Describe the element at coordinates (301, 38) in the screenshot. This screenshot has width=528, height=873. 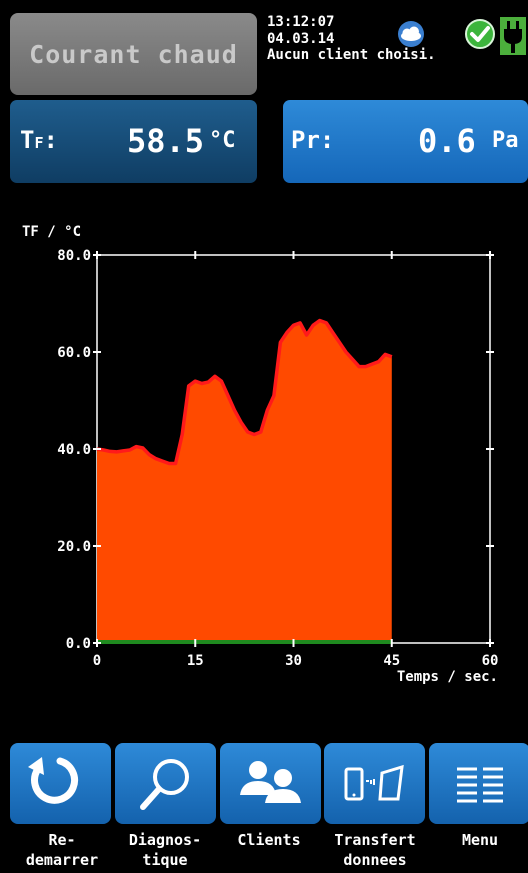
I see `status-date: 04.03.14` at that location.